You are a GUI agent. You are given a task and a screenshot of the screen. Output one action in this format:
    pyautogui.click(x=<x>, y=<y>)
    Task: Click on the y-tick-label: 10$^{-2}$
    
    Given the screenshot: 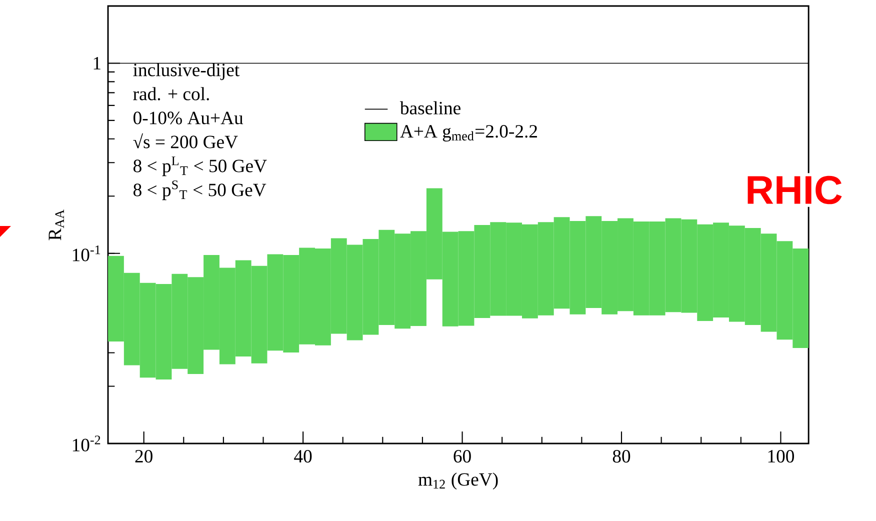 What is the action you would take?
    pyautogui.click(x=86, y=444)
    